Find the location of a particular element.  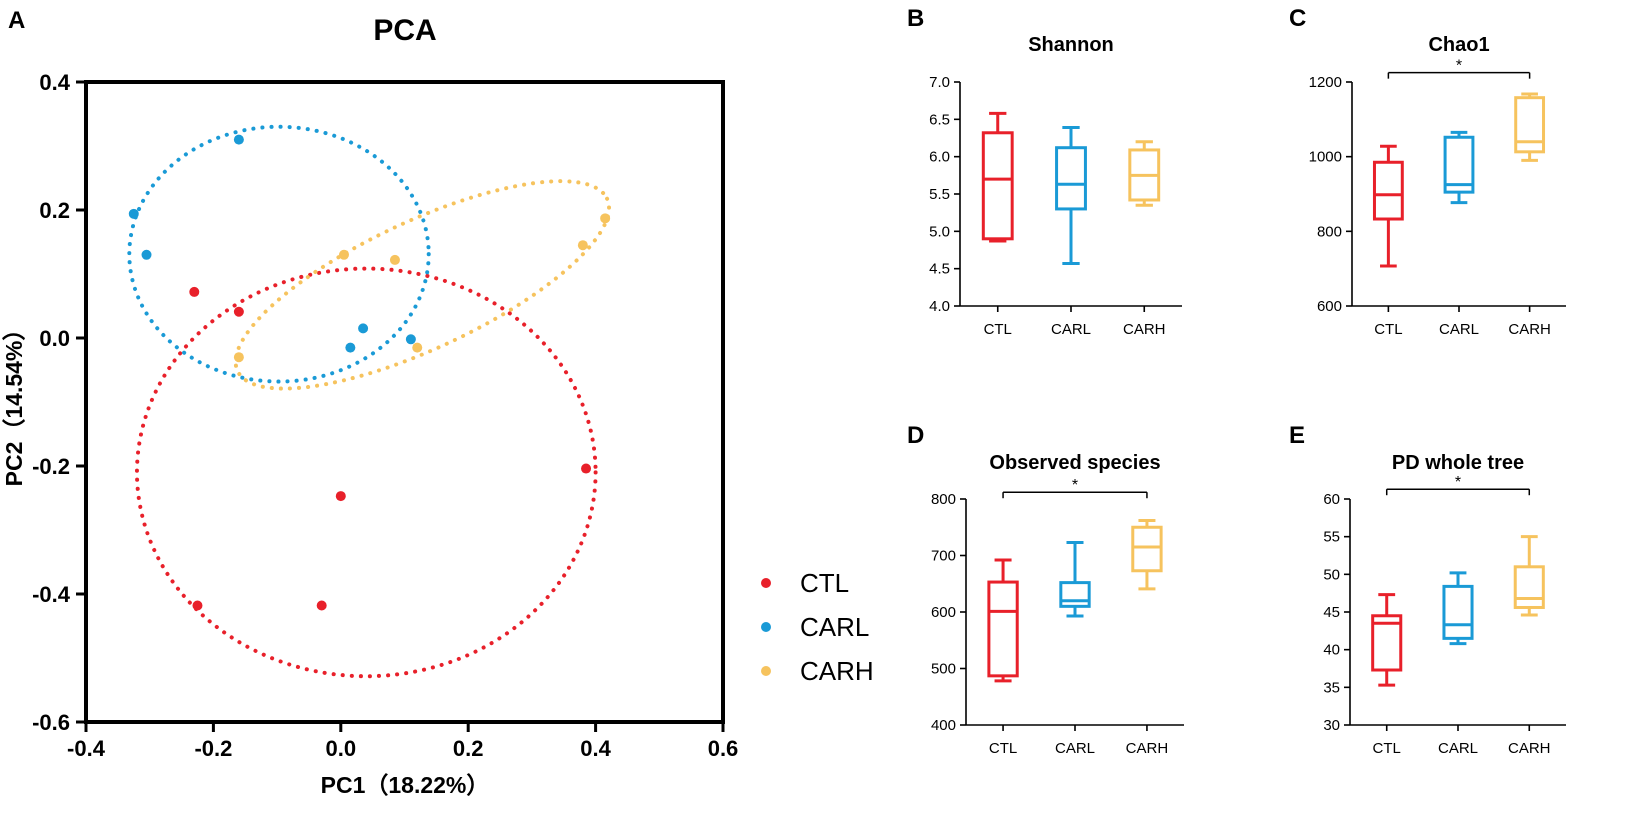

shannon-panel: B Shannon 4.0 4.5 5.0 5.5 6.0 6.5 7.0 CTL CARL CARH is located at coordinates (1044, 171).